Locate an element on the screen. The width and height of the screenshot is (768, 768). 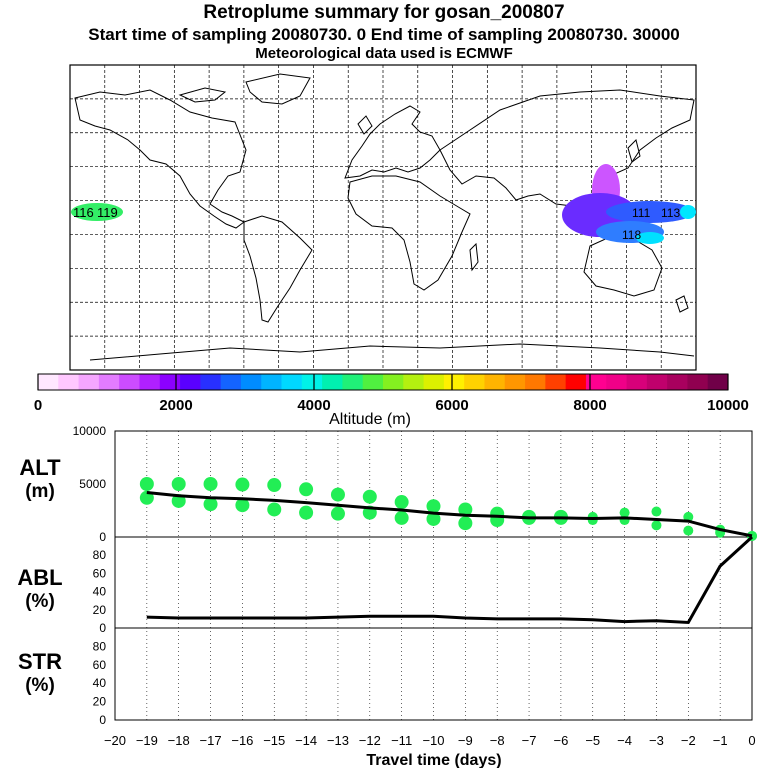
x-tick-label: −9 is located at coordinates (465, 740).